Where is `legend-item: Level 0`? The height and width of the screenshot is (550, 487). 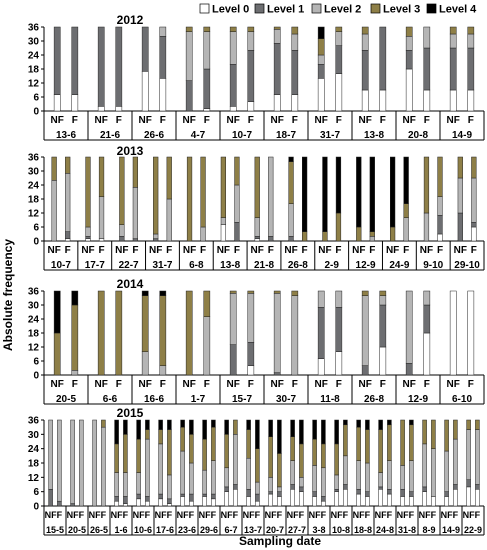 legend-item: Level 0 is located at coordinates (224, 10).